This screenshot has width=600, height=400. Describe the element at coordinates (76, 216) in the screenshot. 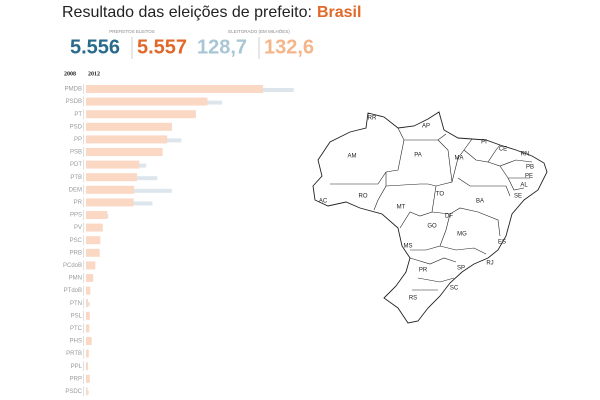

I see `party-label: PPS` at that location.